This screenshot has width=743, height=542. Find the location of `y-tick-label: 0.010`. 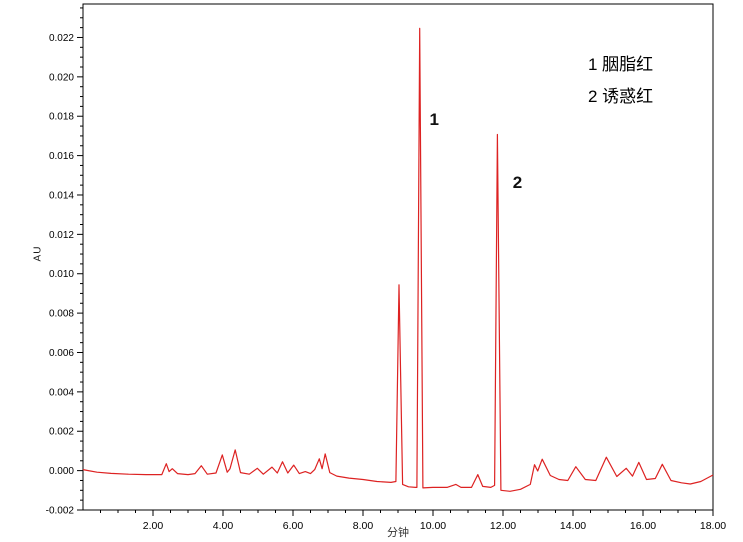

y-tick-label: 0.010 is located at coordinates (61, 274).